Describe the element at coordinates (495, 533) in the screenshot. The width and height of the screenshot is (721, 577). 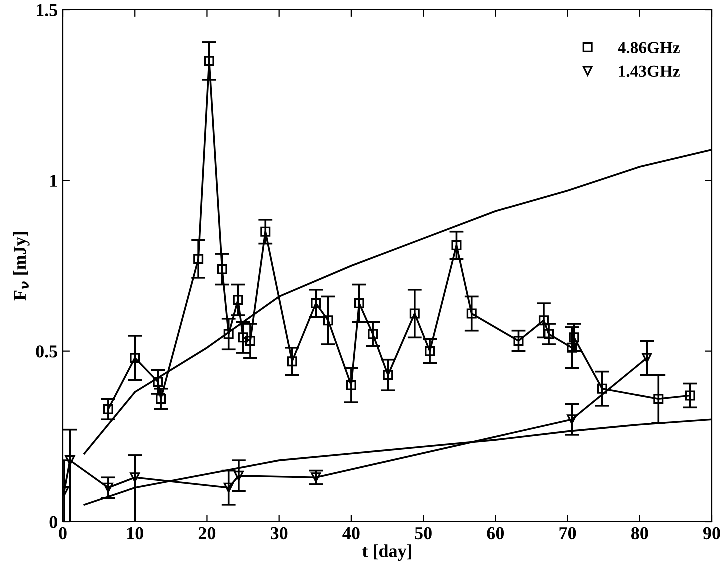
I see `x-tick-label: 60` at that location.